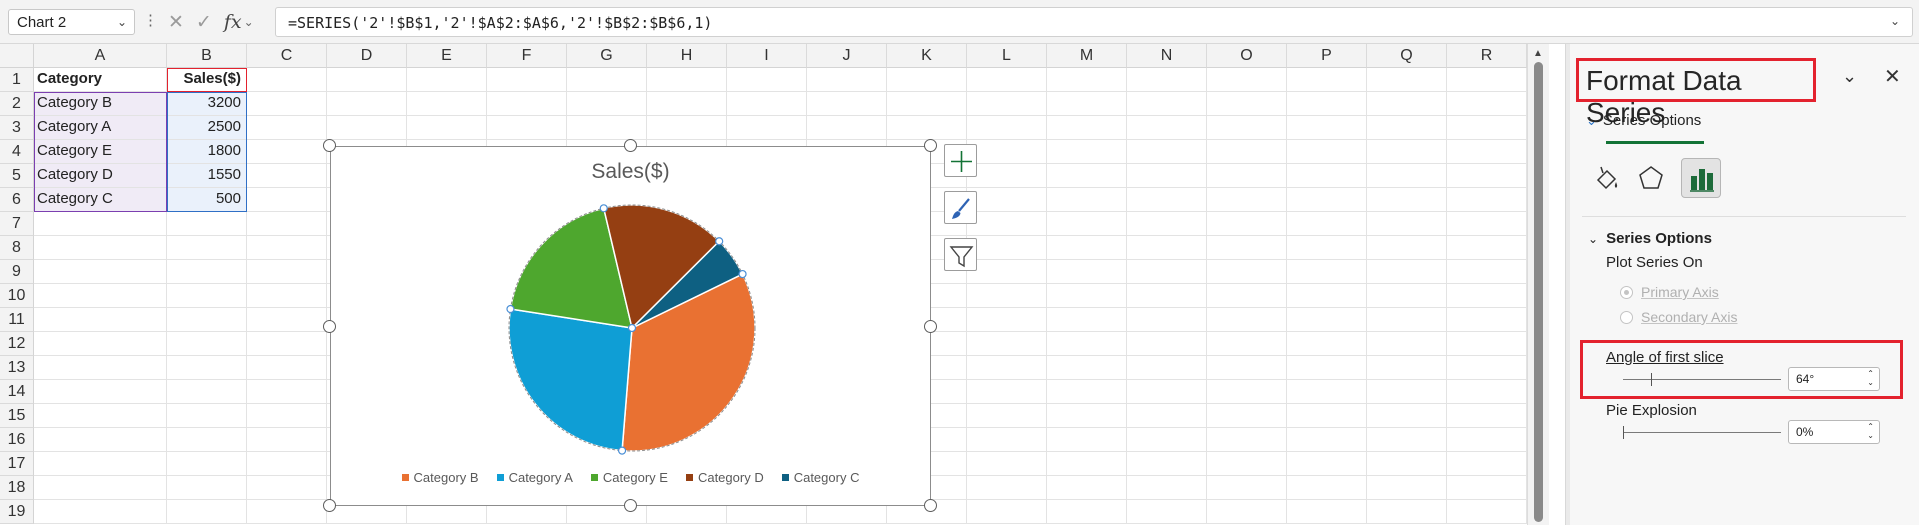 The width and height of the screenshot is (1919, 525). What do you see at coordinates (100, 56) in the screenshot?
I see `column-header-a: A` at bounding box center [100, 56].